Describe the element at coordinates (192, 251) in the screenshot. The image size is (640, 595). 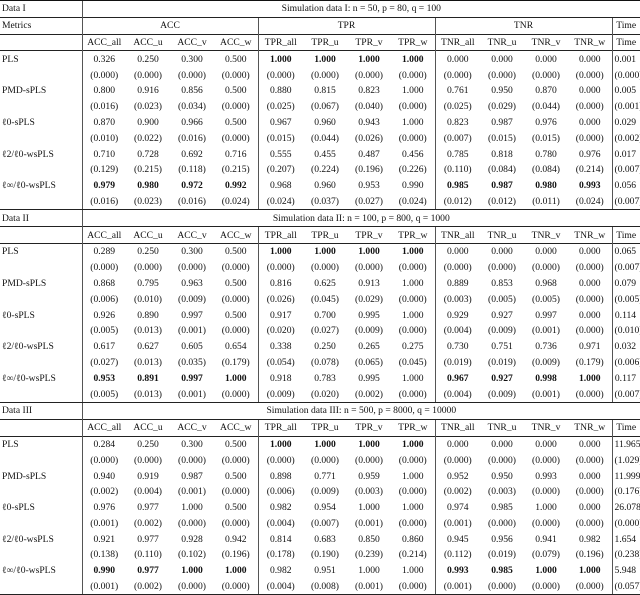
I see `value-cell: 0.300` at that location.